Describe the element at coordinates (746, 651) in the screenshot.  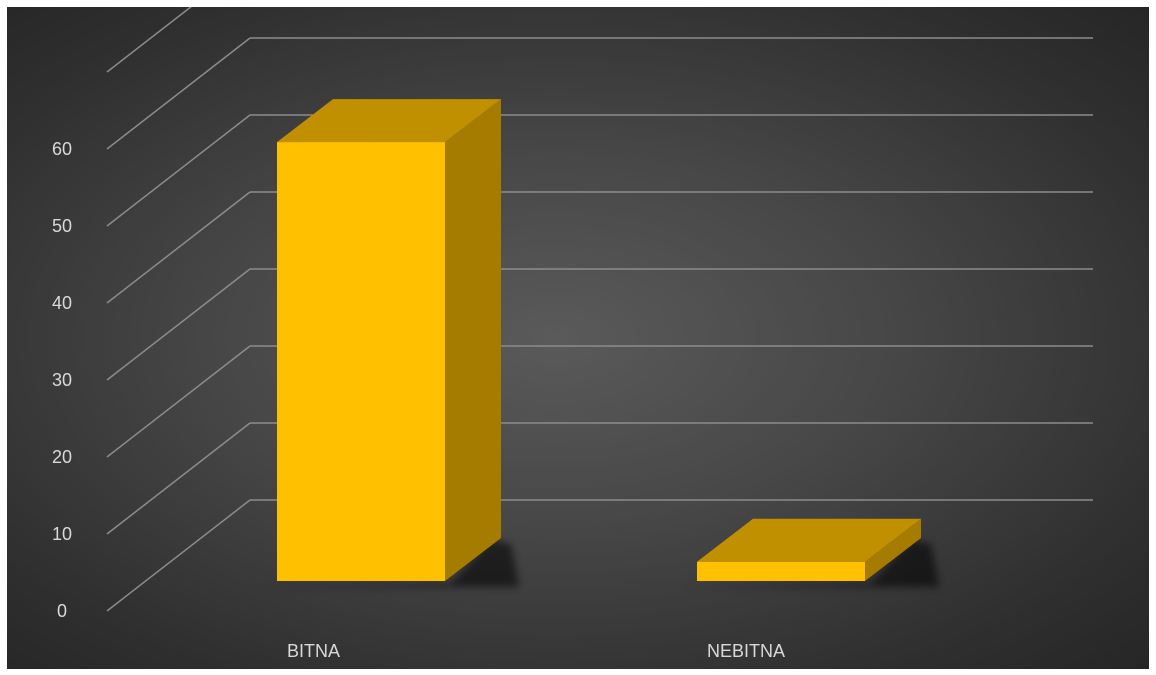
I see `x-category-label: NEBITNA` at that location.